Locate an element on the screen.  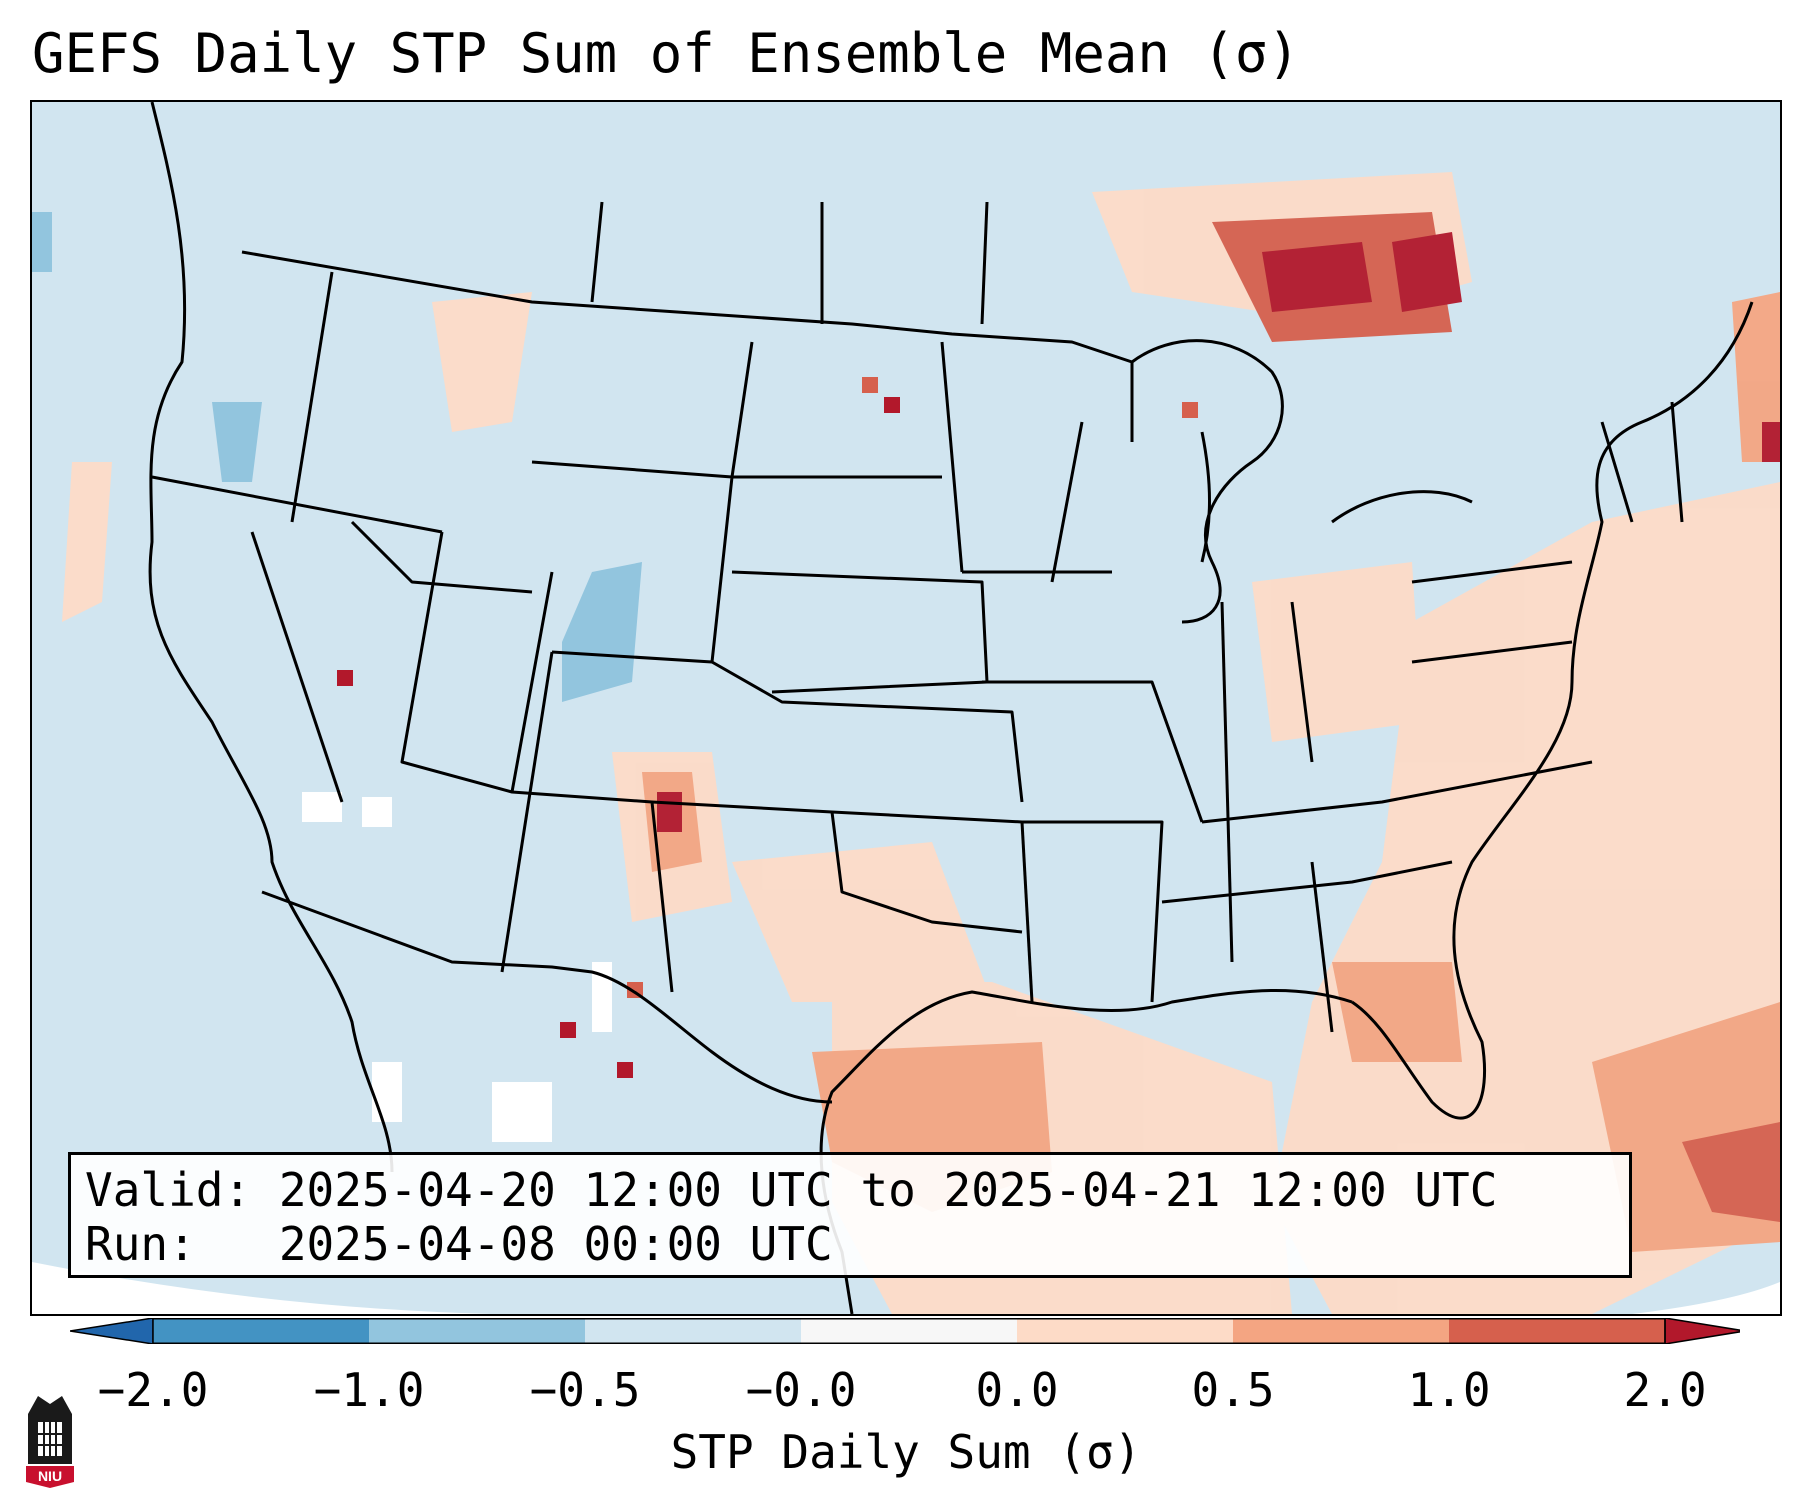
colorbar-tick-label: 1.0 is located at coordinates (1449, 1390).